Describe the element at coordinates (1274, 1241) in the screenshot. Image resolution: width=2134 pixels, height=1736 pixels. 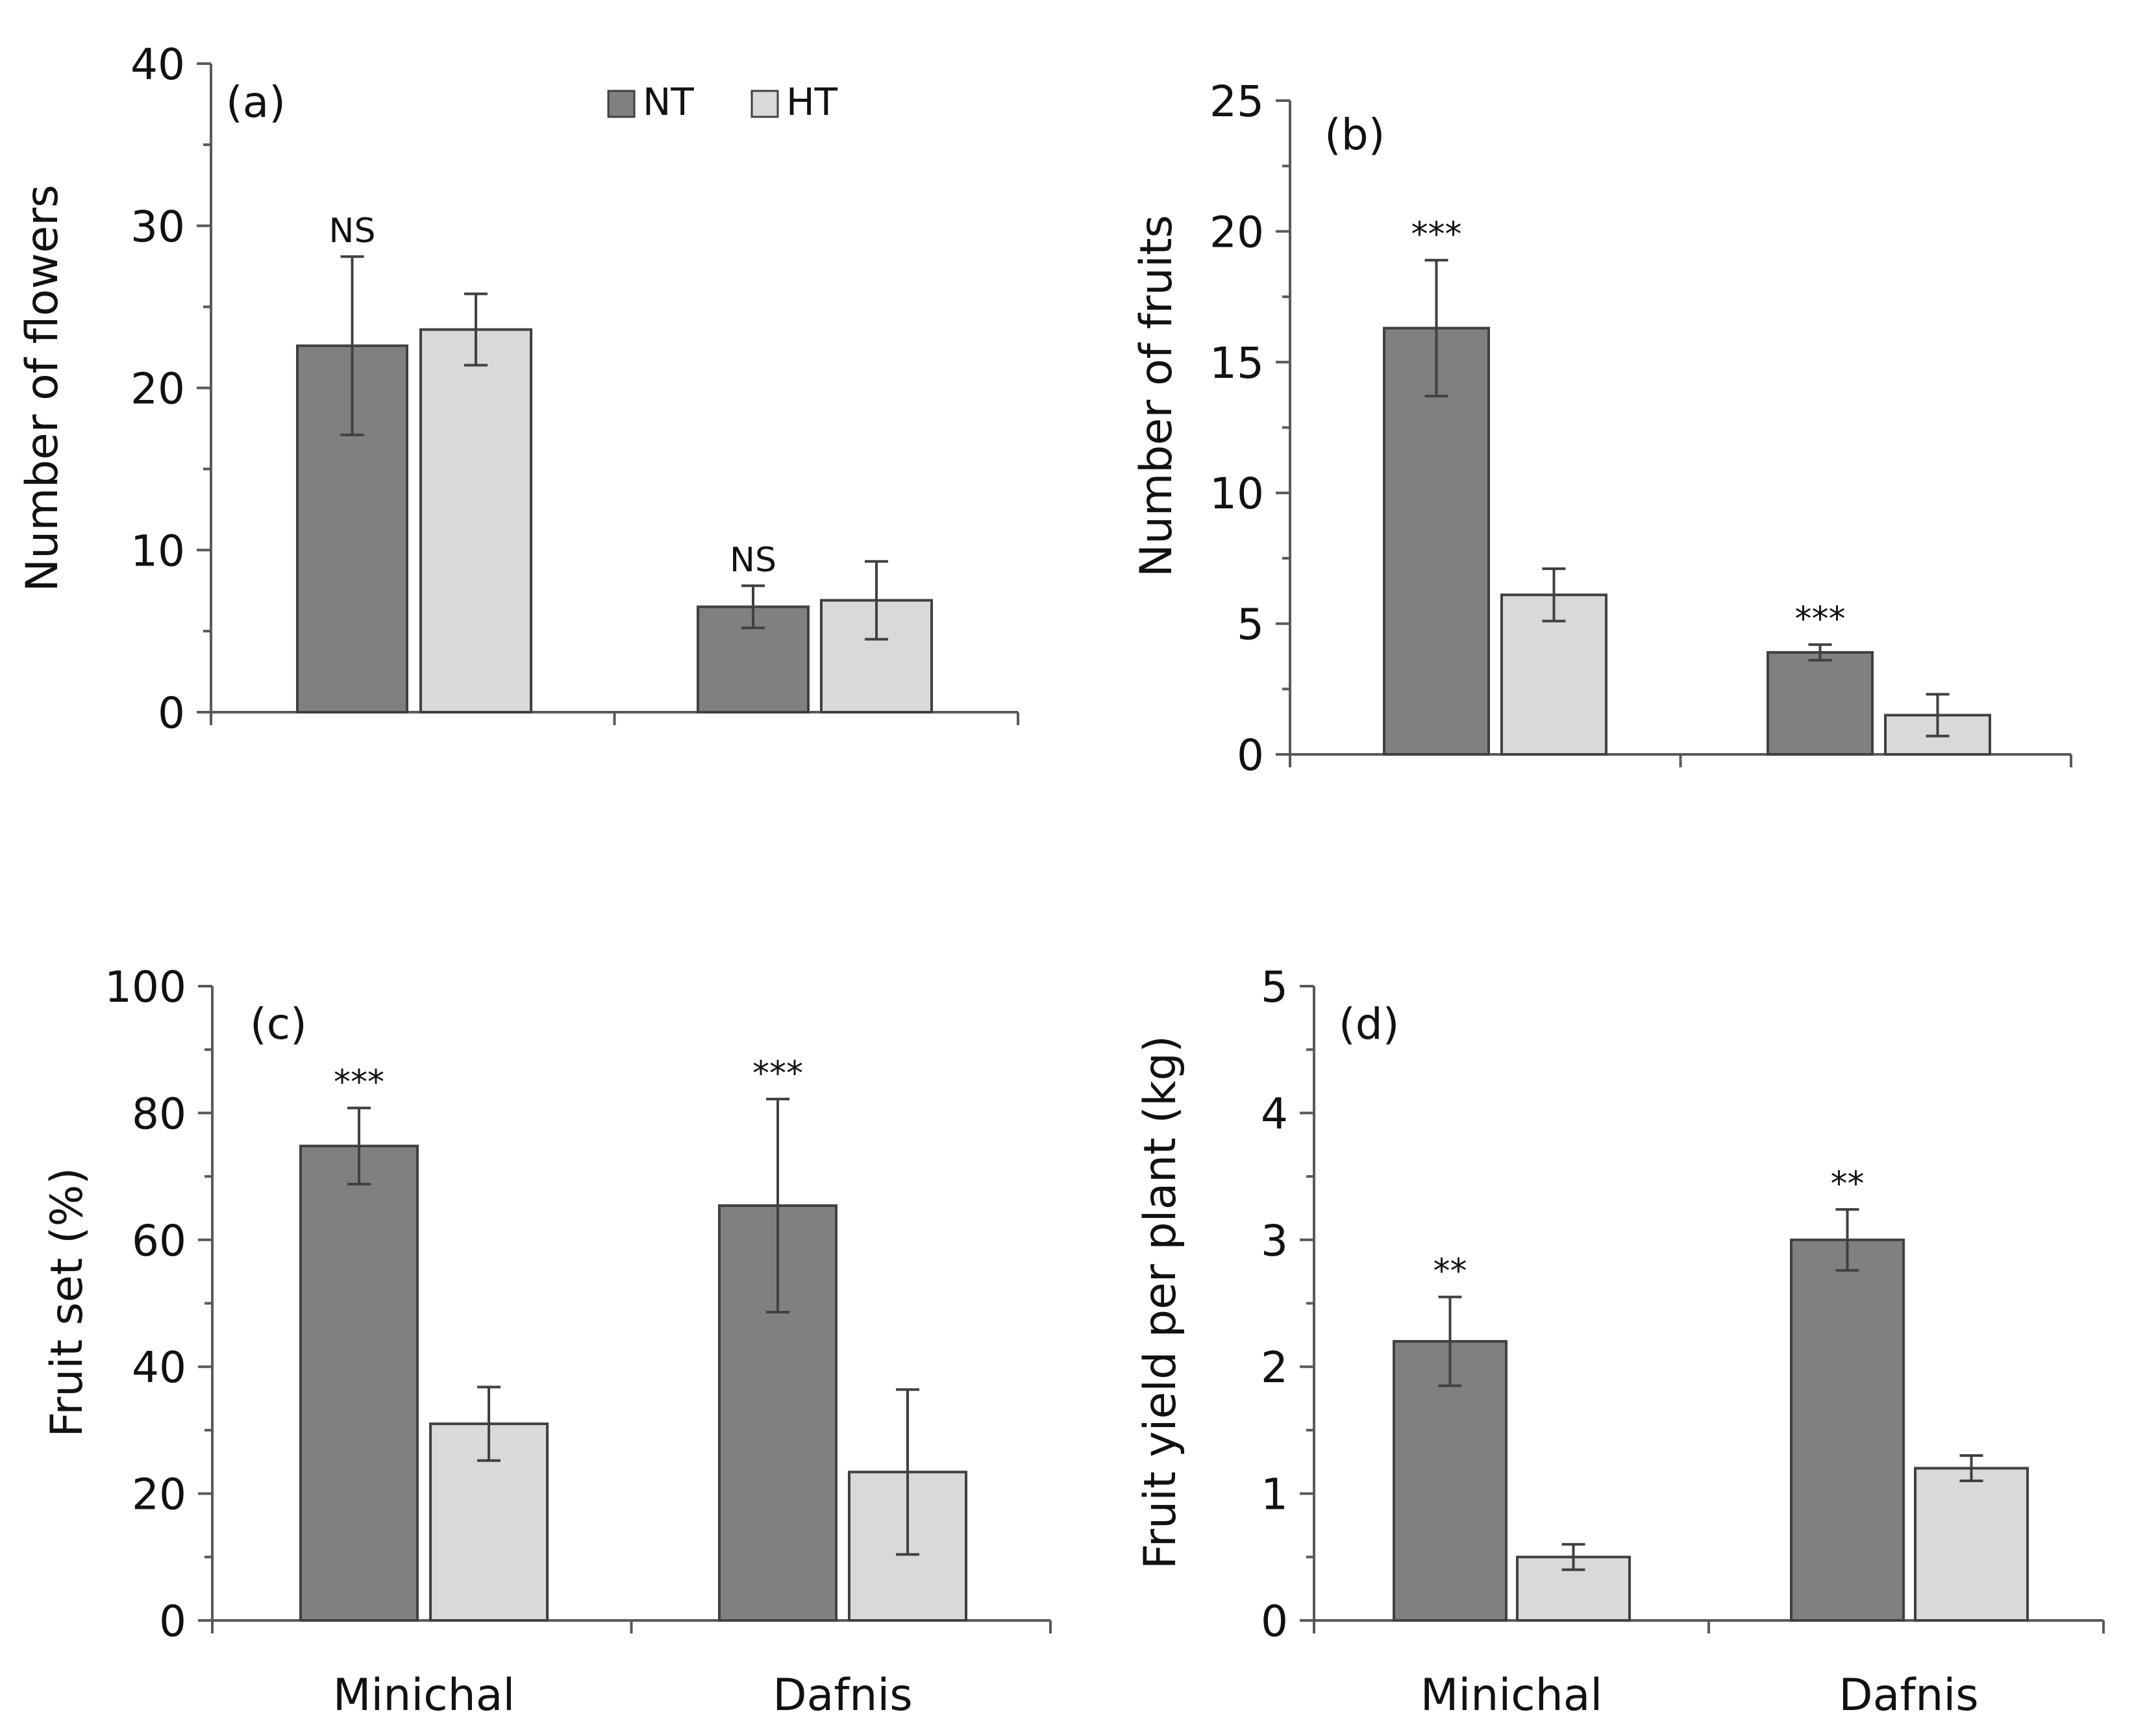
I see `y-tick-label: 3` at that location.